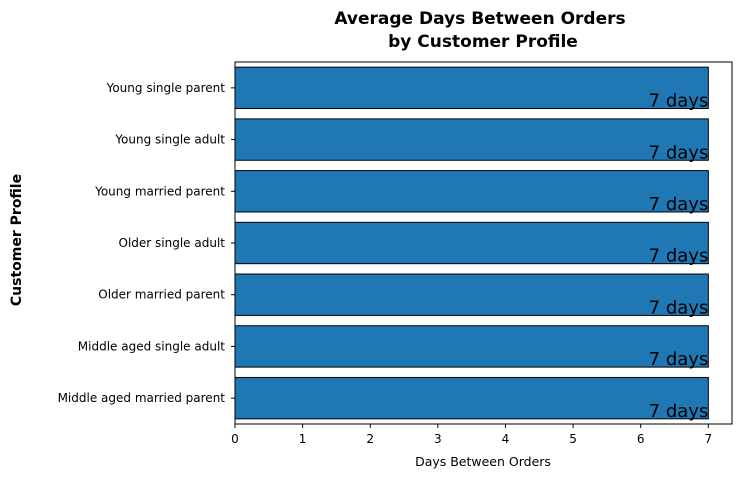 The height and width of the screenshot is (478, 740). I want to click on x-tick-label: 4, so click(506, 439).